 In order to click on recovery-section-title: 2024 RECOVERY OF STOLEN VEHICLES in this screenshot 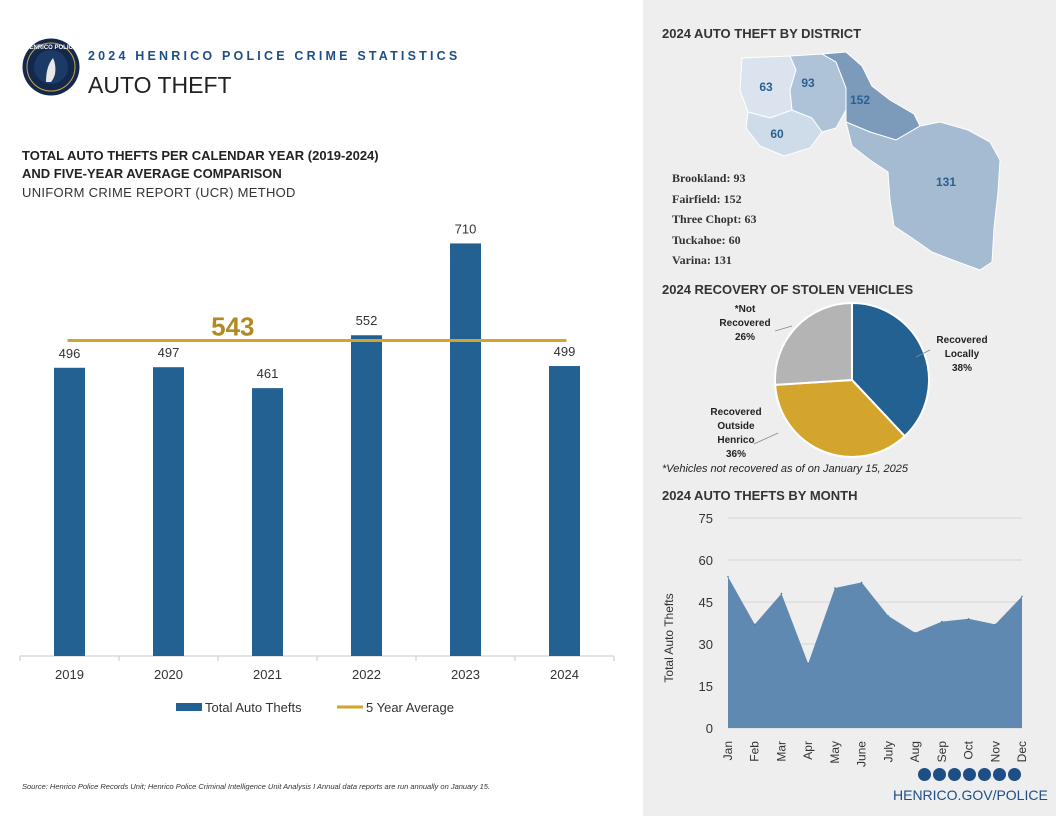, I will do `click(788, 289)`.